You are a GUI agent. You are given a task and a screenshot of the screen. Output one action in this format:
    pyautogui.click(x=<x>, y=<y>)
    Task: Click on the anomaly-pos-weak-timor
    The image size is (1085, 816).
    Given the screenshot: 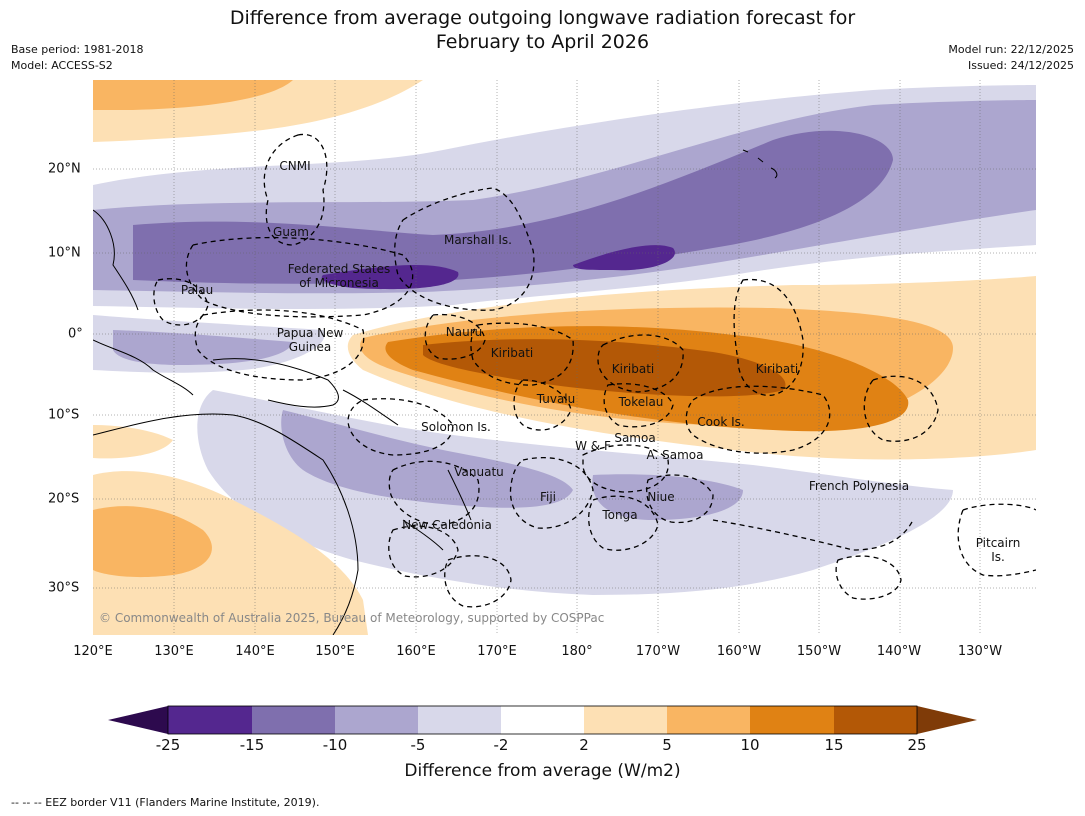 What is the action you would take?
    pyautogui.click(x=133, y=442)
    